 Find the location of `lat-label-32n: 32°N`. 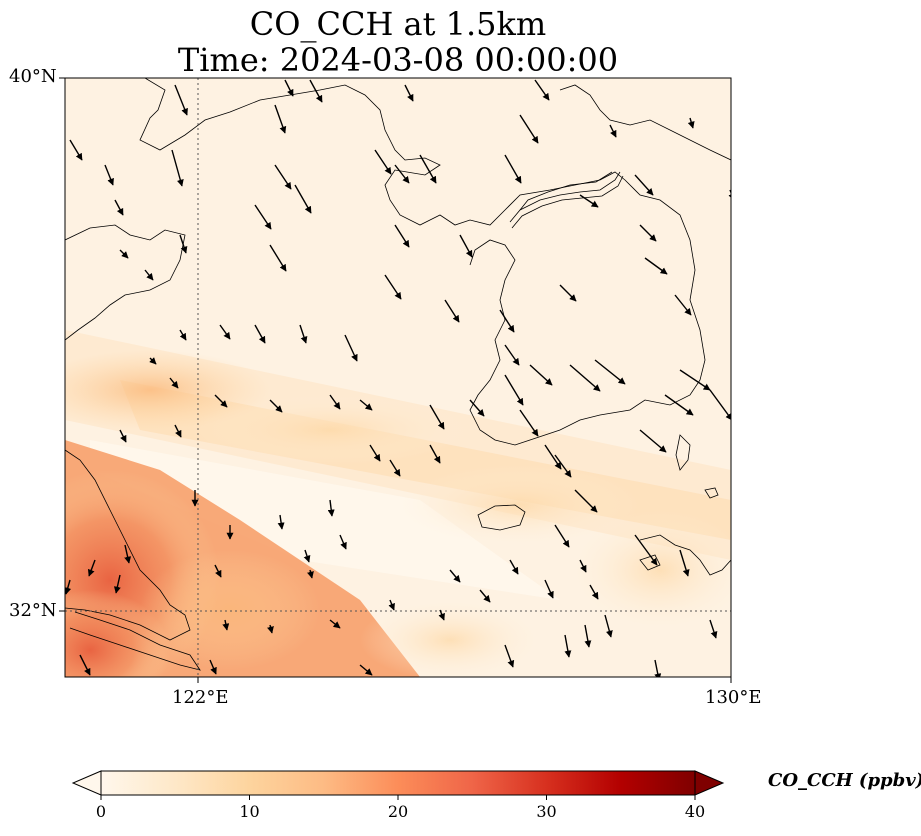

lat-label-32n: 32°N is located at coordinates (33, 610).